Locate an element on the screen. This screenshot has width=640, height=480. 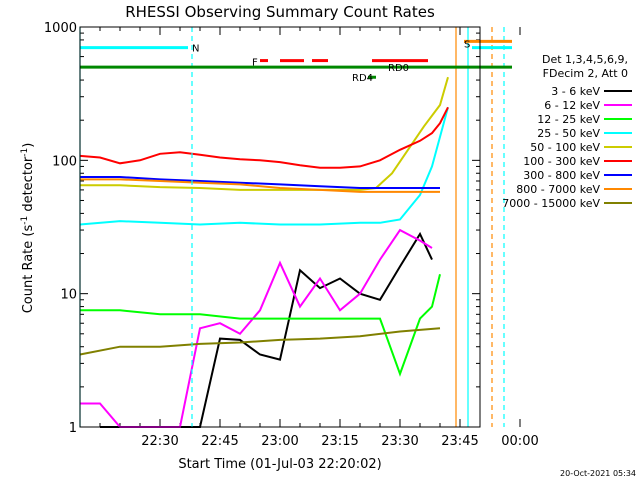
flag-annotation: S is located at coordinates (467, 45).